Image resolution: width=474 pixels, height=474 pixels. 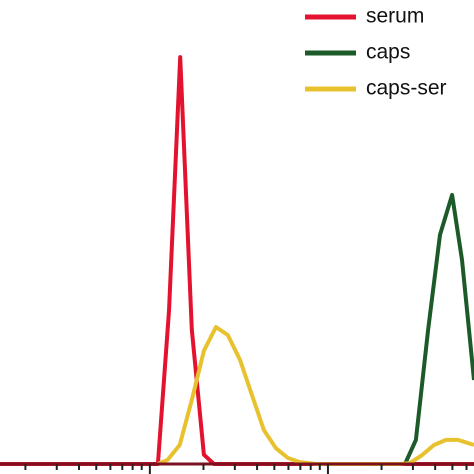 I want to click on legend-label: serum, so click(x=395, y=16).